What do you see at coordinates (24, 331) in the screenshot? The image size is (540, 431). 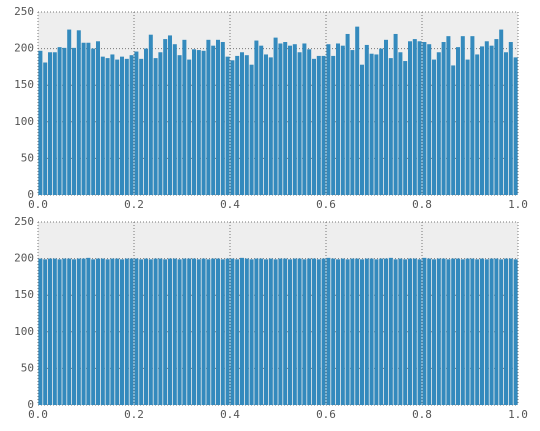 I see `y-tick-label: 100` at bounding box center [24, 331].